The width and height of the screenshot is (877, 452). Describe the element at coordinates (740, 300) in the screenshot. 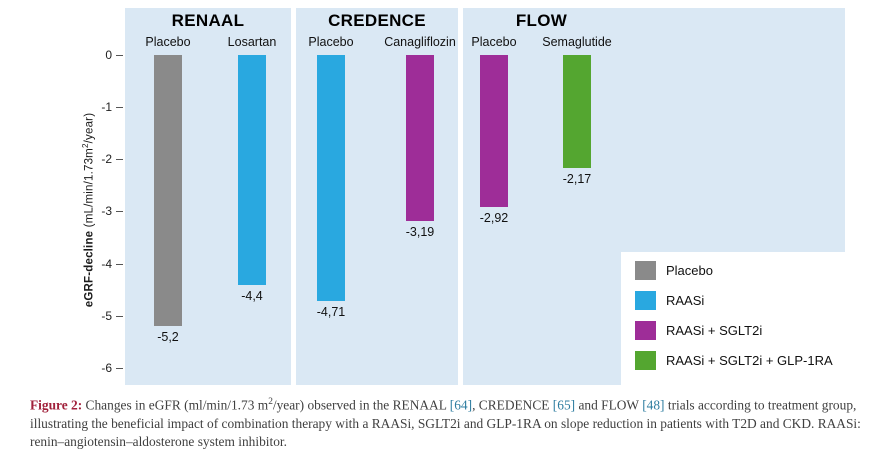

I see `legend-item-raasi: RAASi` at that location.